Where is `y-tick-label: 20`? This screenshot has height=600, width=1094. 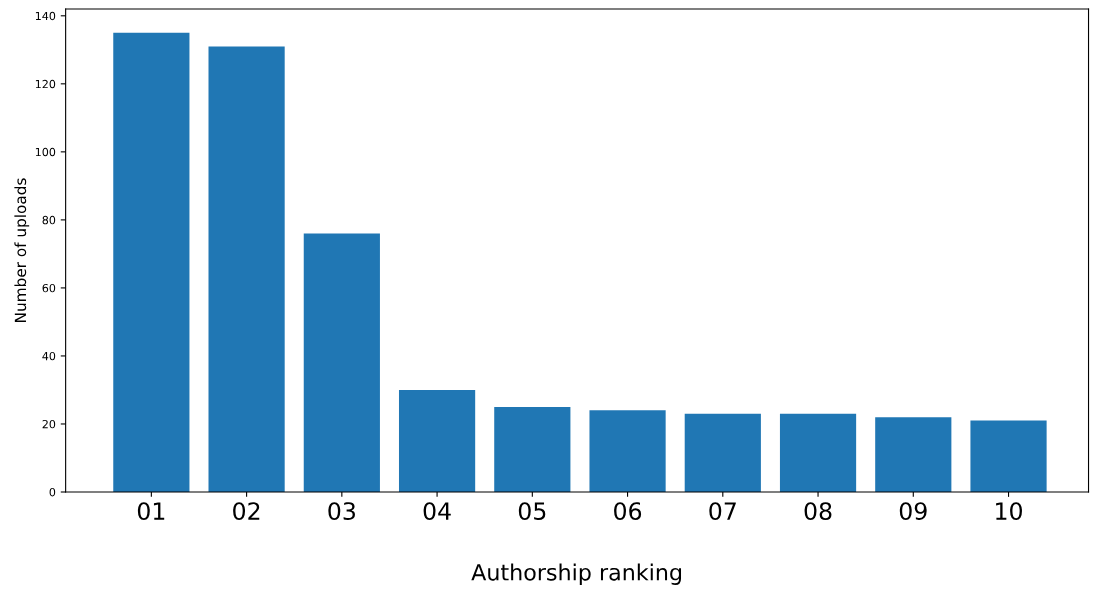 y-tick-label: 20 is located at coordinates (49, 424).